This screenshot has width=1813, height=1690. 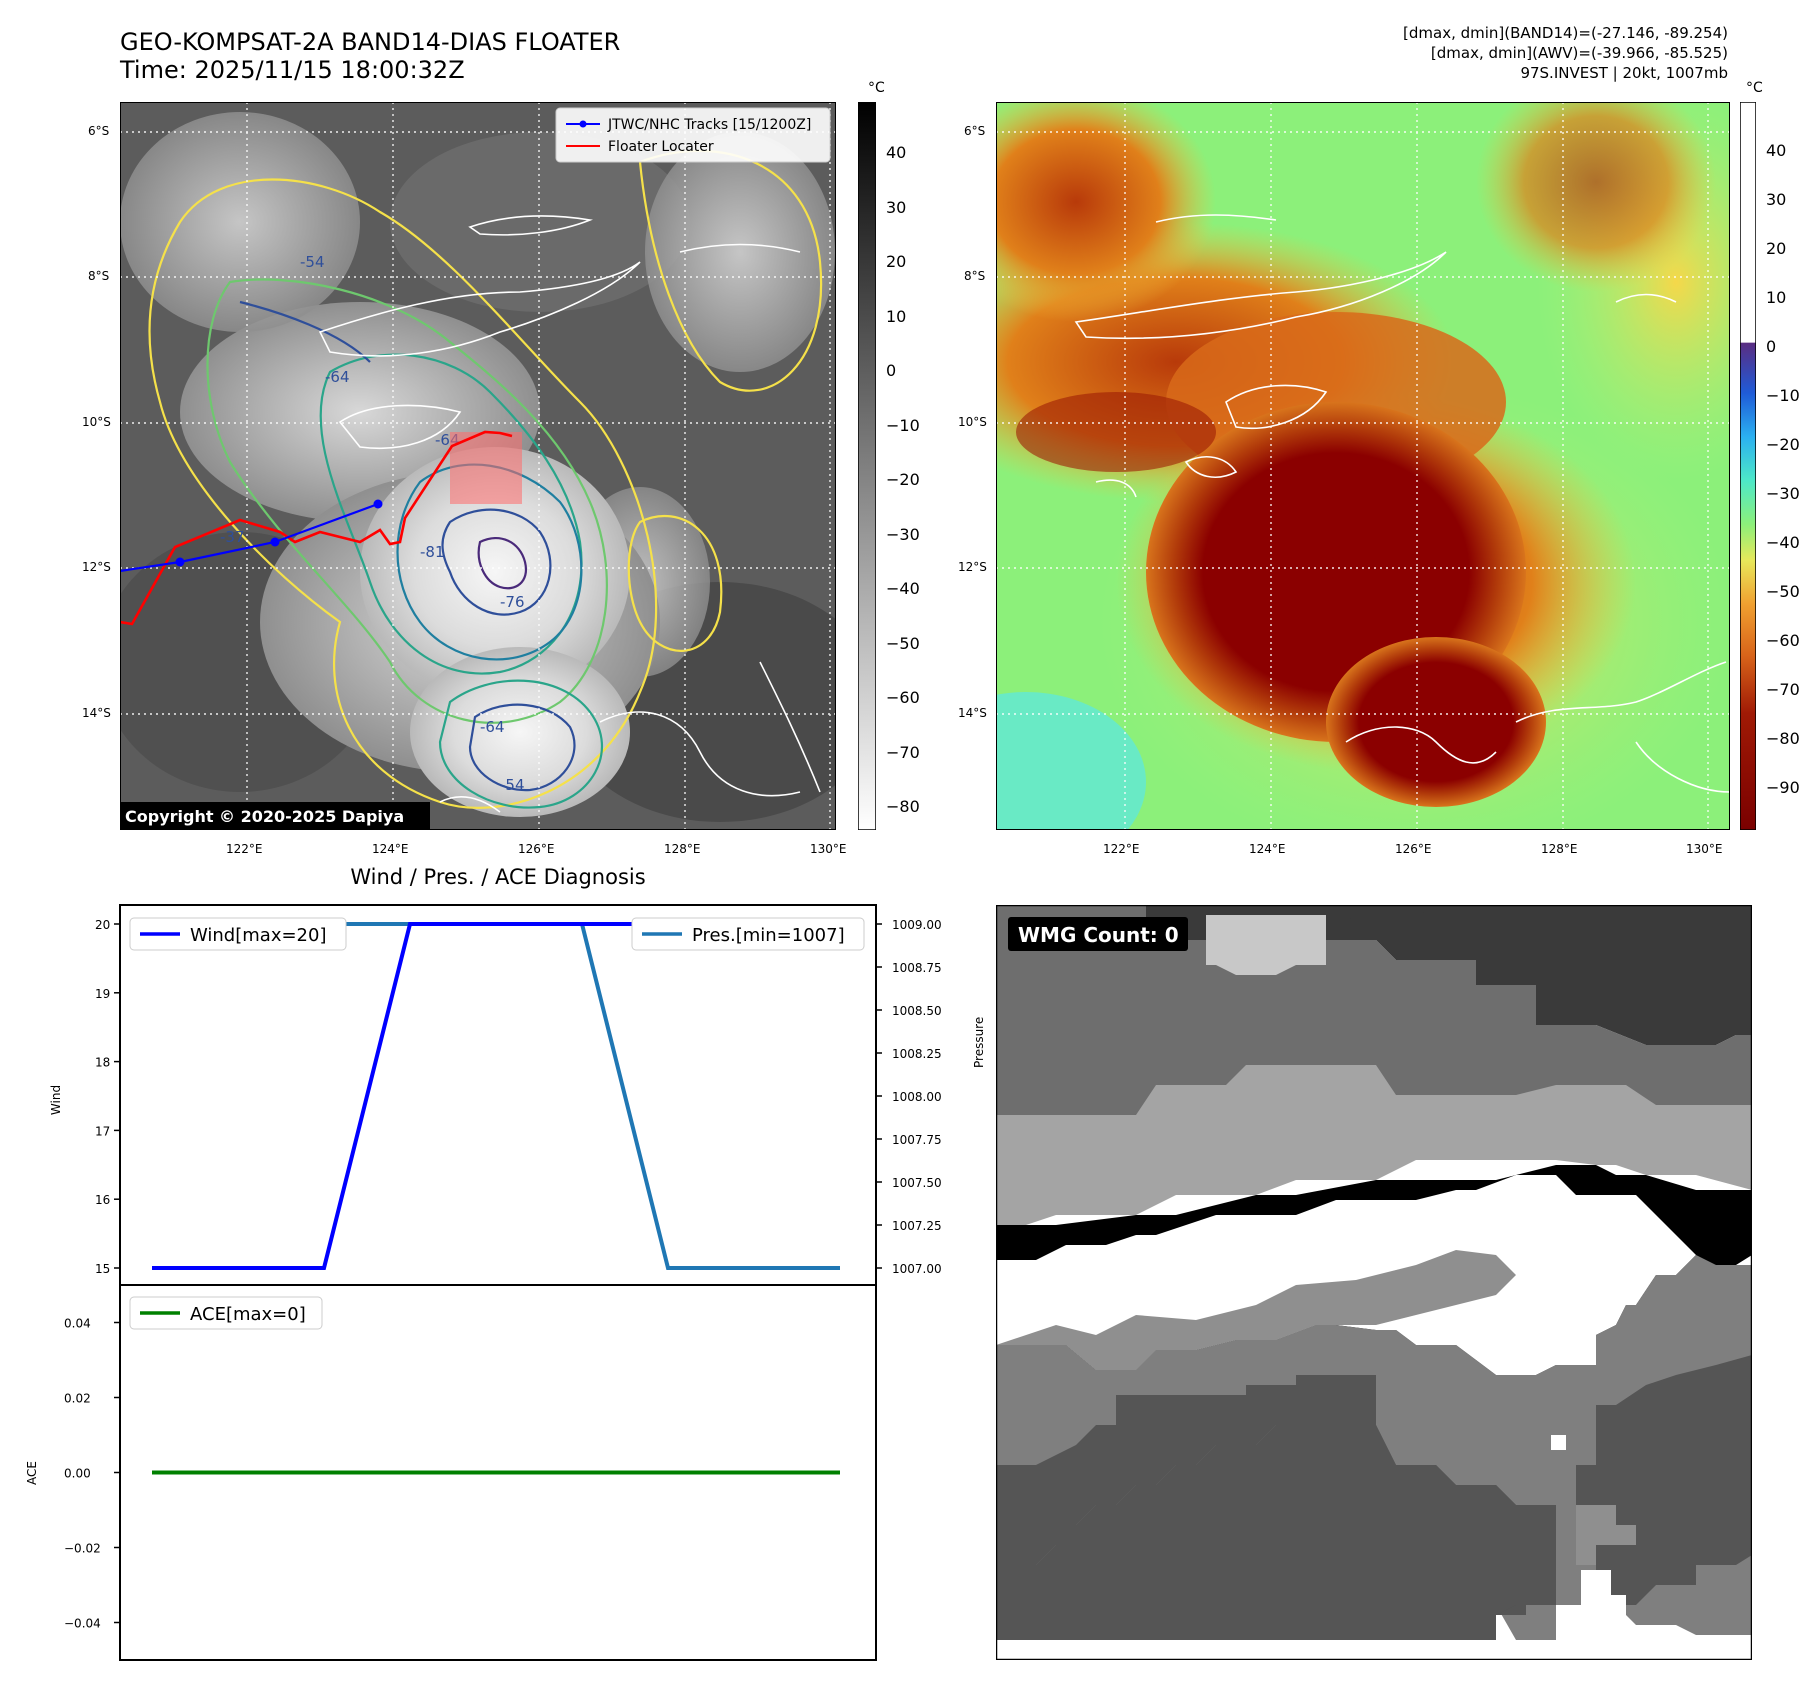 I want to click on pressure-tick-label: 1008.25, so click(x=917, y=1054).